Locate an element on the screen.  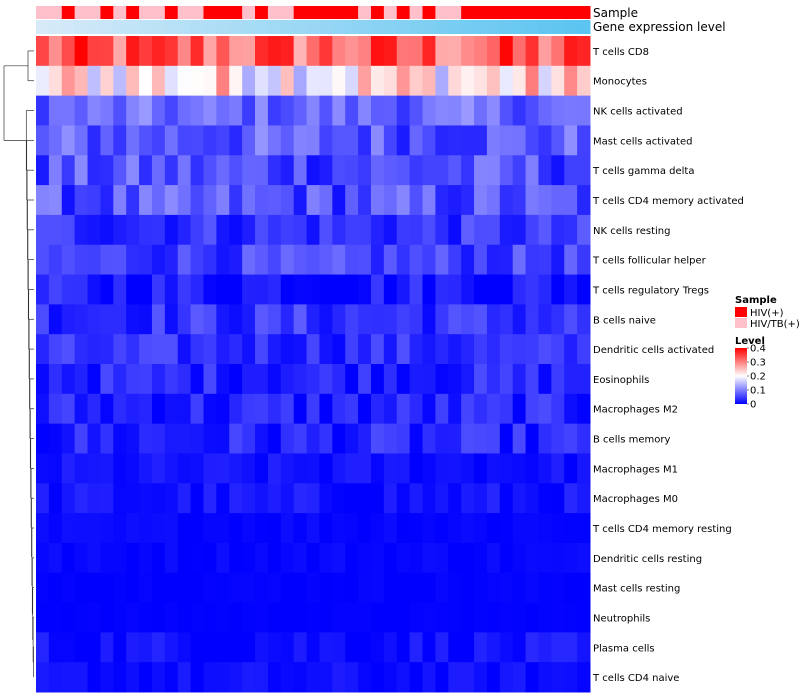
legend-swatch-hivtb is located at coordinates (741, 323).